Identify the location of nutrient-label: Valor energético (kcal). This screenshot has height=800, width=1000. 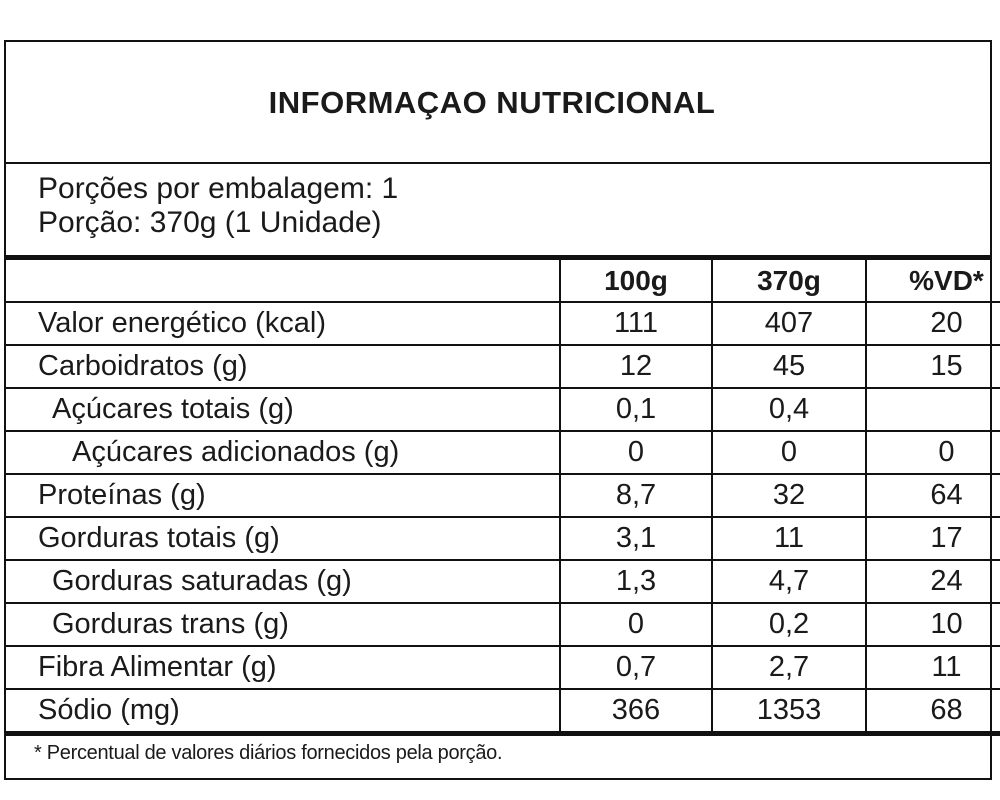
(283, 324).